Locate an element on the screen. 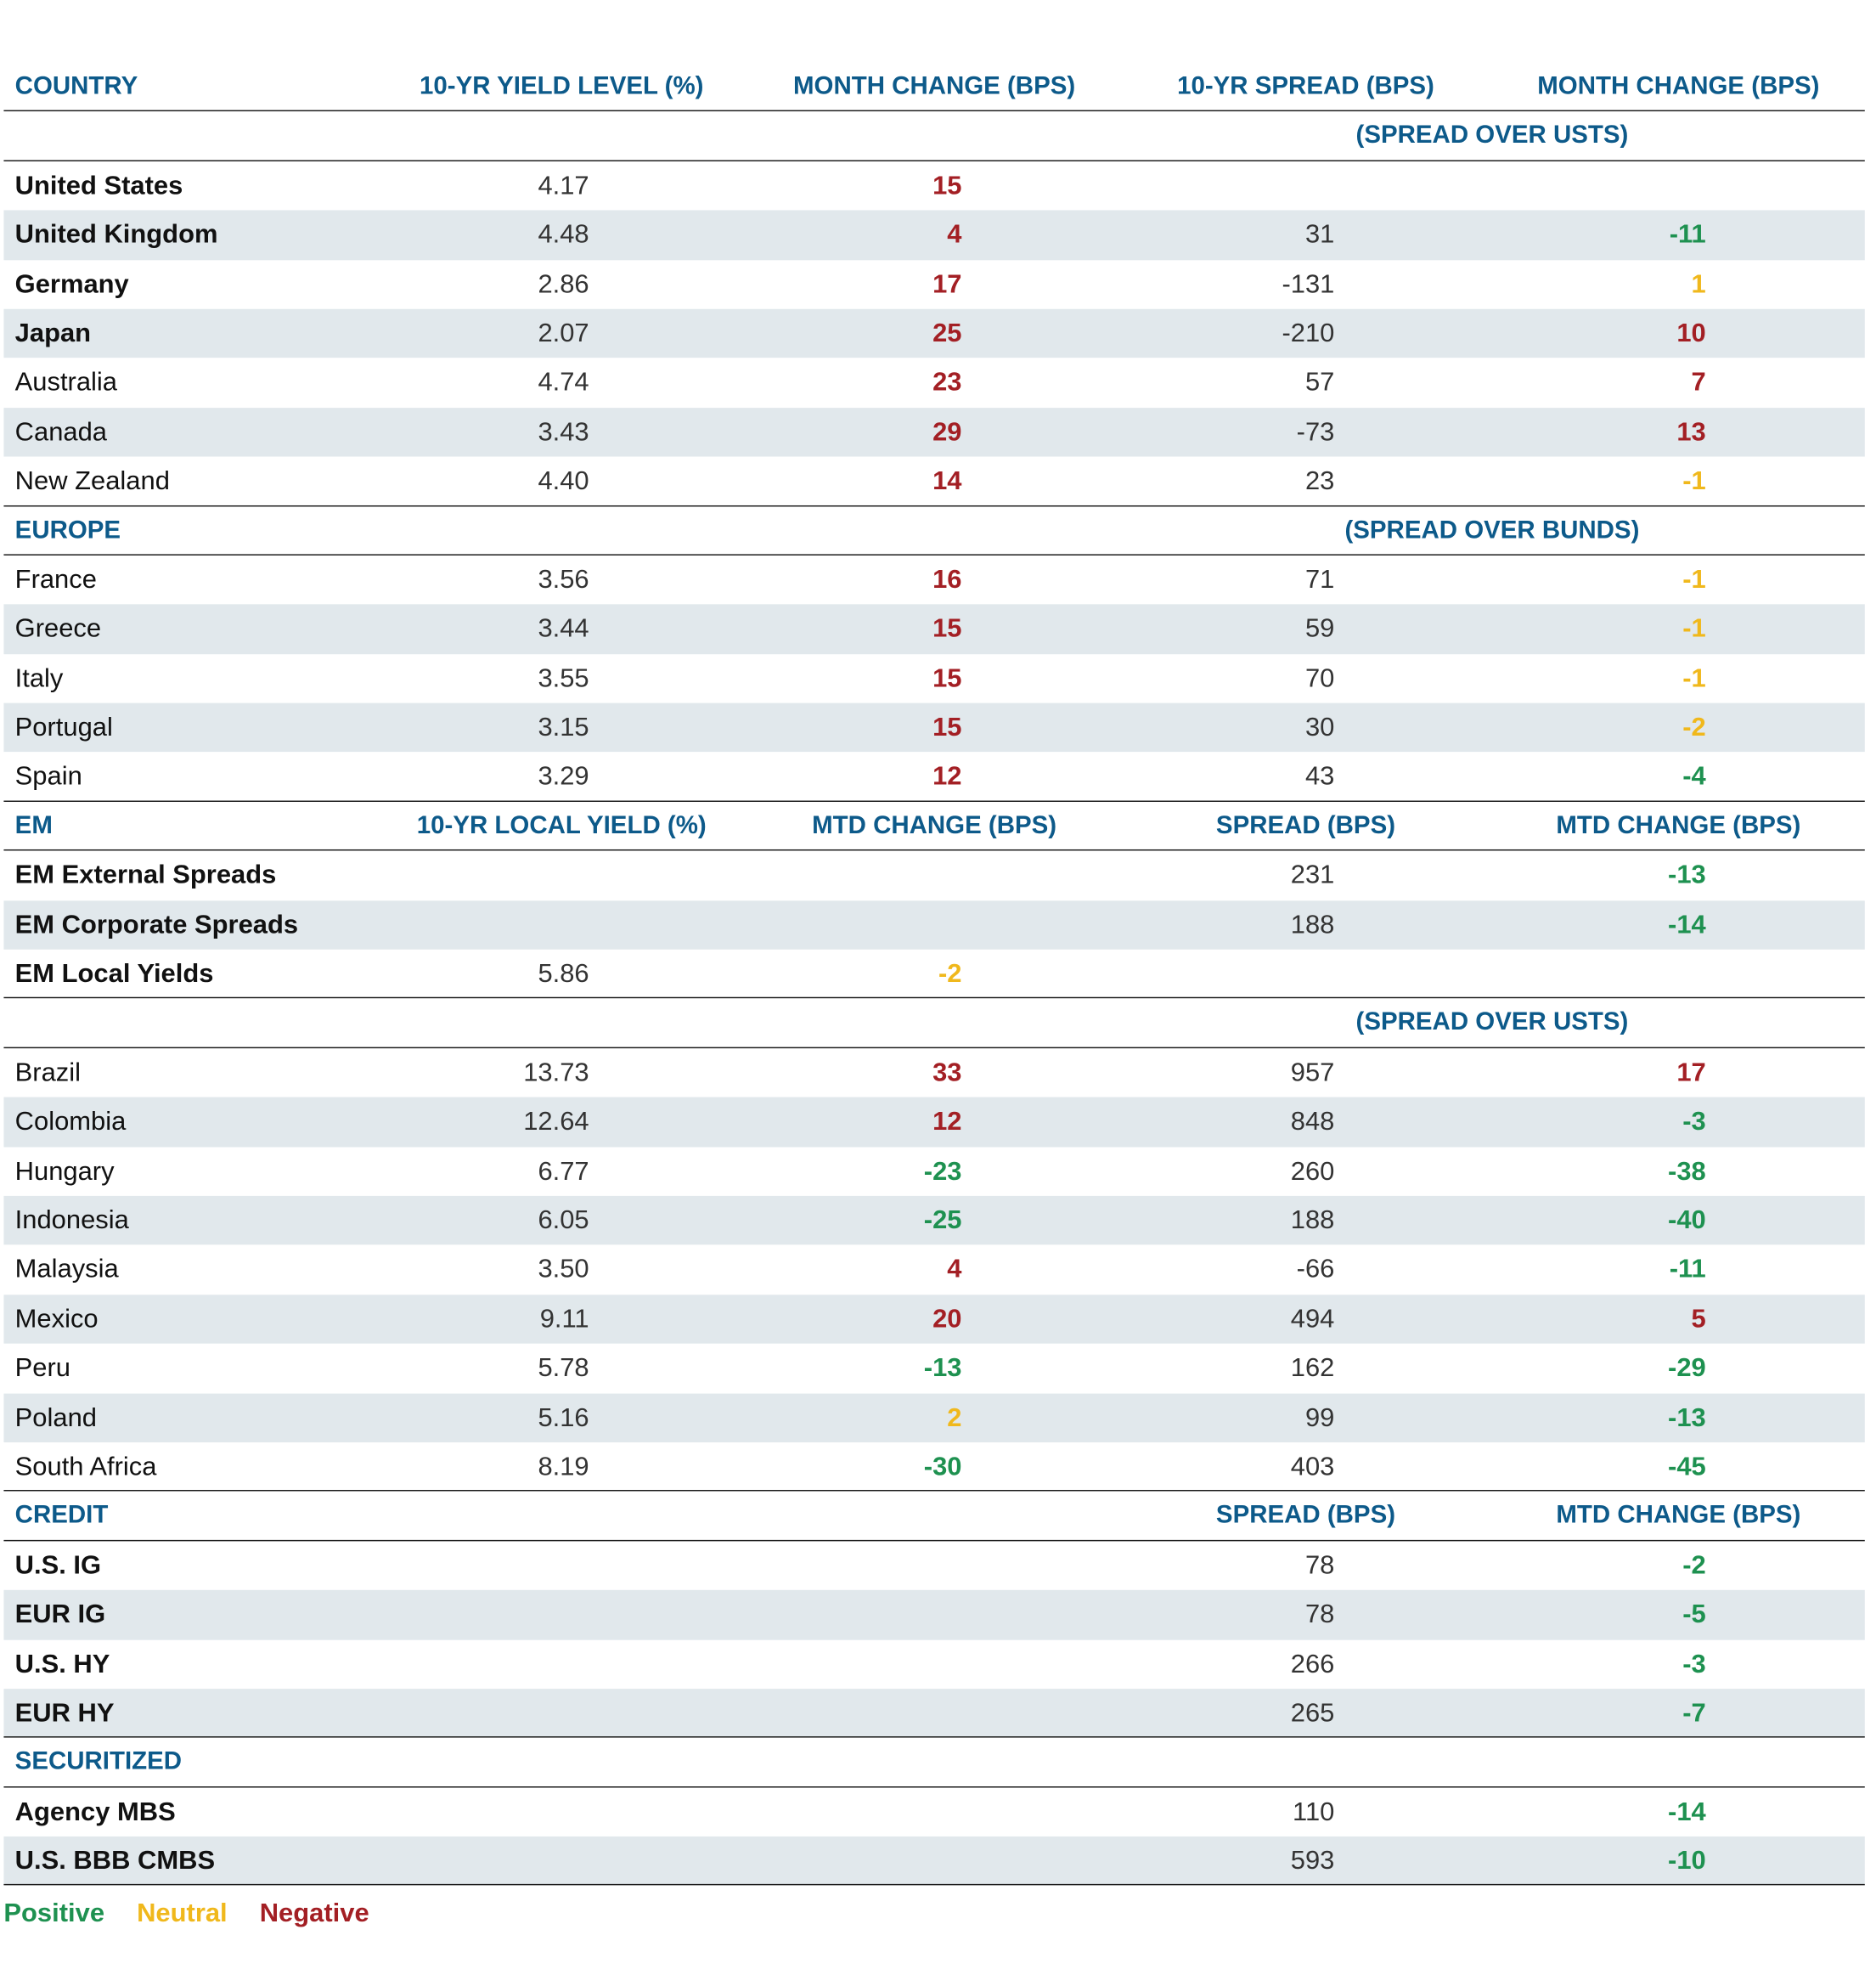 The image size is (1876, 1969). table-row: Poland 5.16 2 99 -13 is located at coordinates (934, 1417).